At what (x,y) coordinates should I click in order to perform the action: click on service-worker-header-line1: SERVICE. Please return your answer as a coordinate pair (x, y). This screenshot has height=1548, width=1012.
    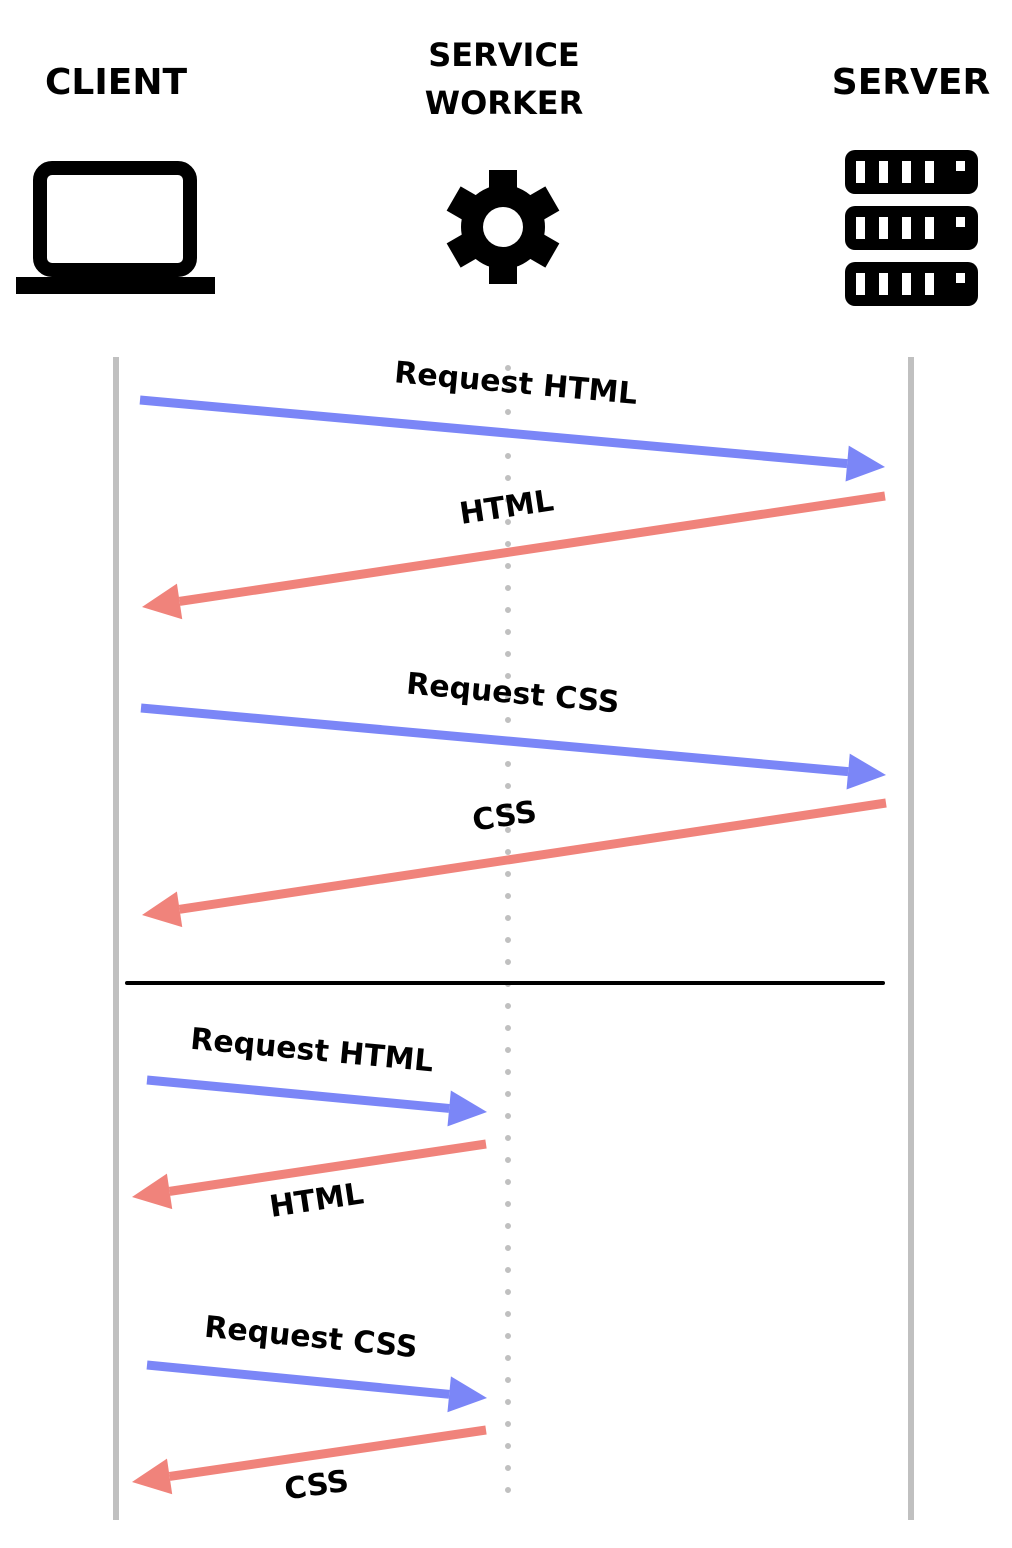
    Looking at the image, I should click on (504, 55).